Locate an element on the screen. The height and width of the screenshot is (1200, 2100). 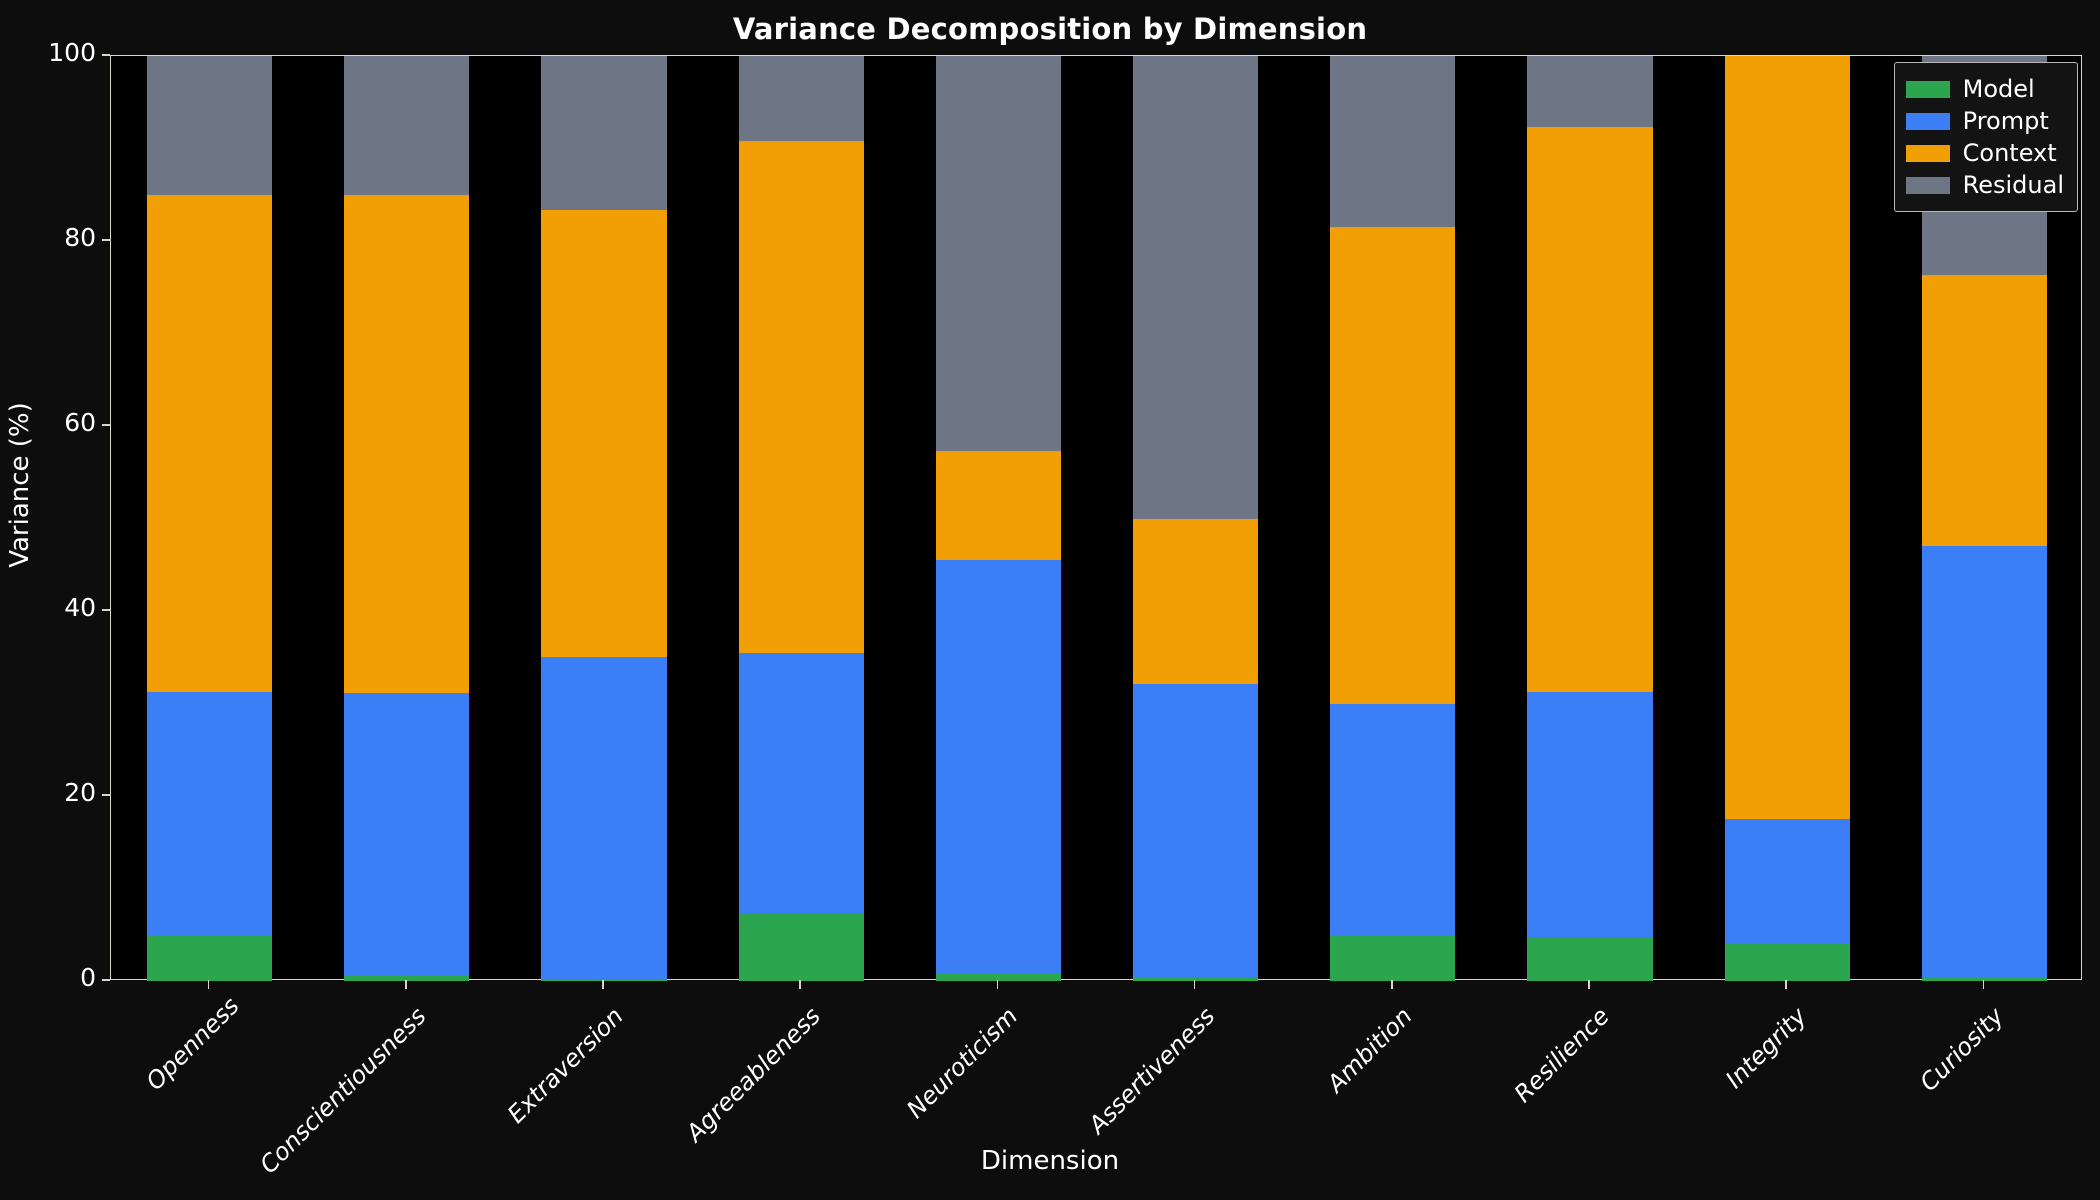
legend-item-context: Context is located at coordinates (1984, 153).